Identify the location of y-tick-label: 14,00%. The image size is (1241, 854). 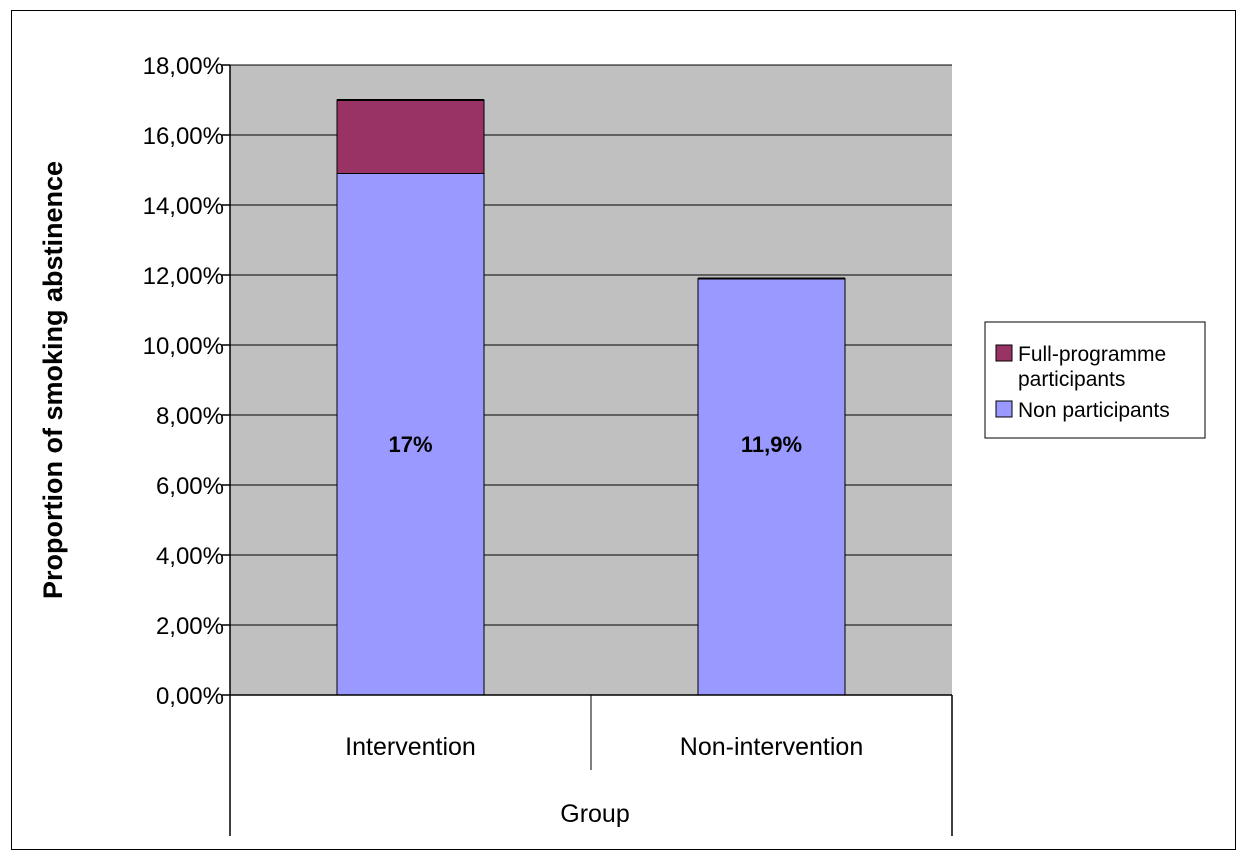
(183, 206).